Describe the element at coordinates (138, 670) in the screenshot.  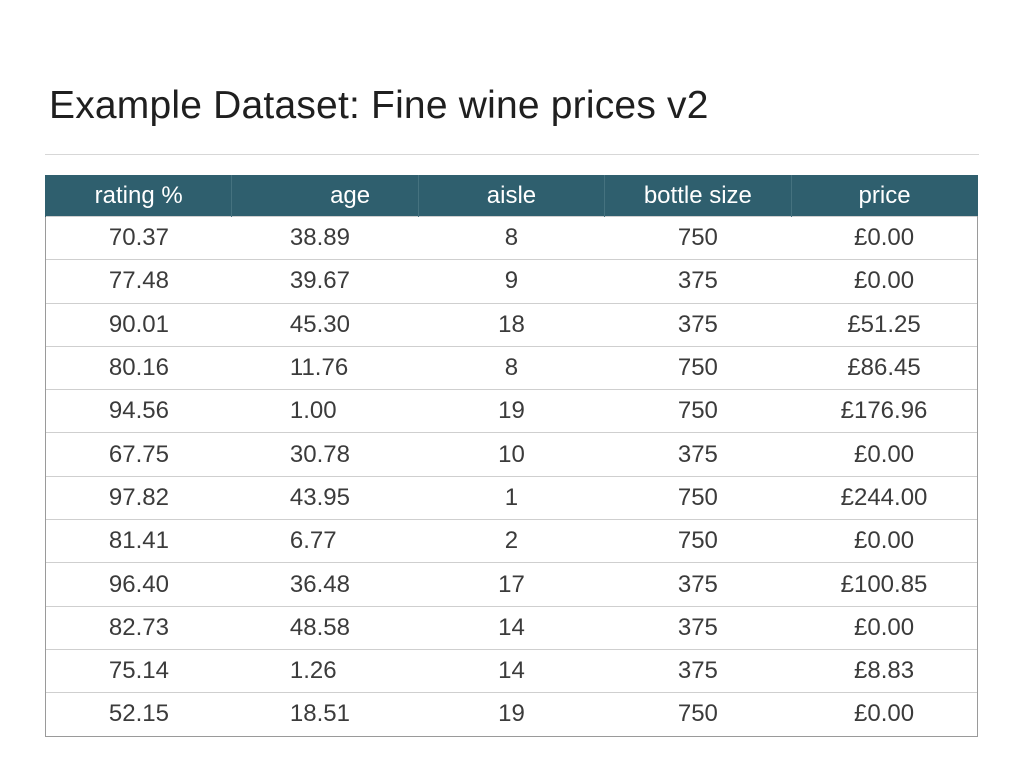
I see `rating-cell: 75.14` at that location.